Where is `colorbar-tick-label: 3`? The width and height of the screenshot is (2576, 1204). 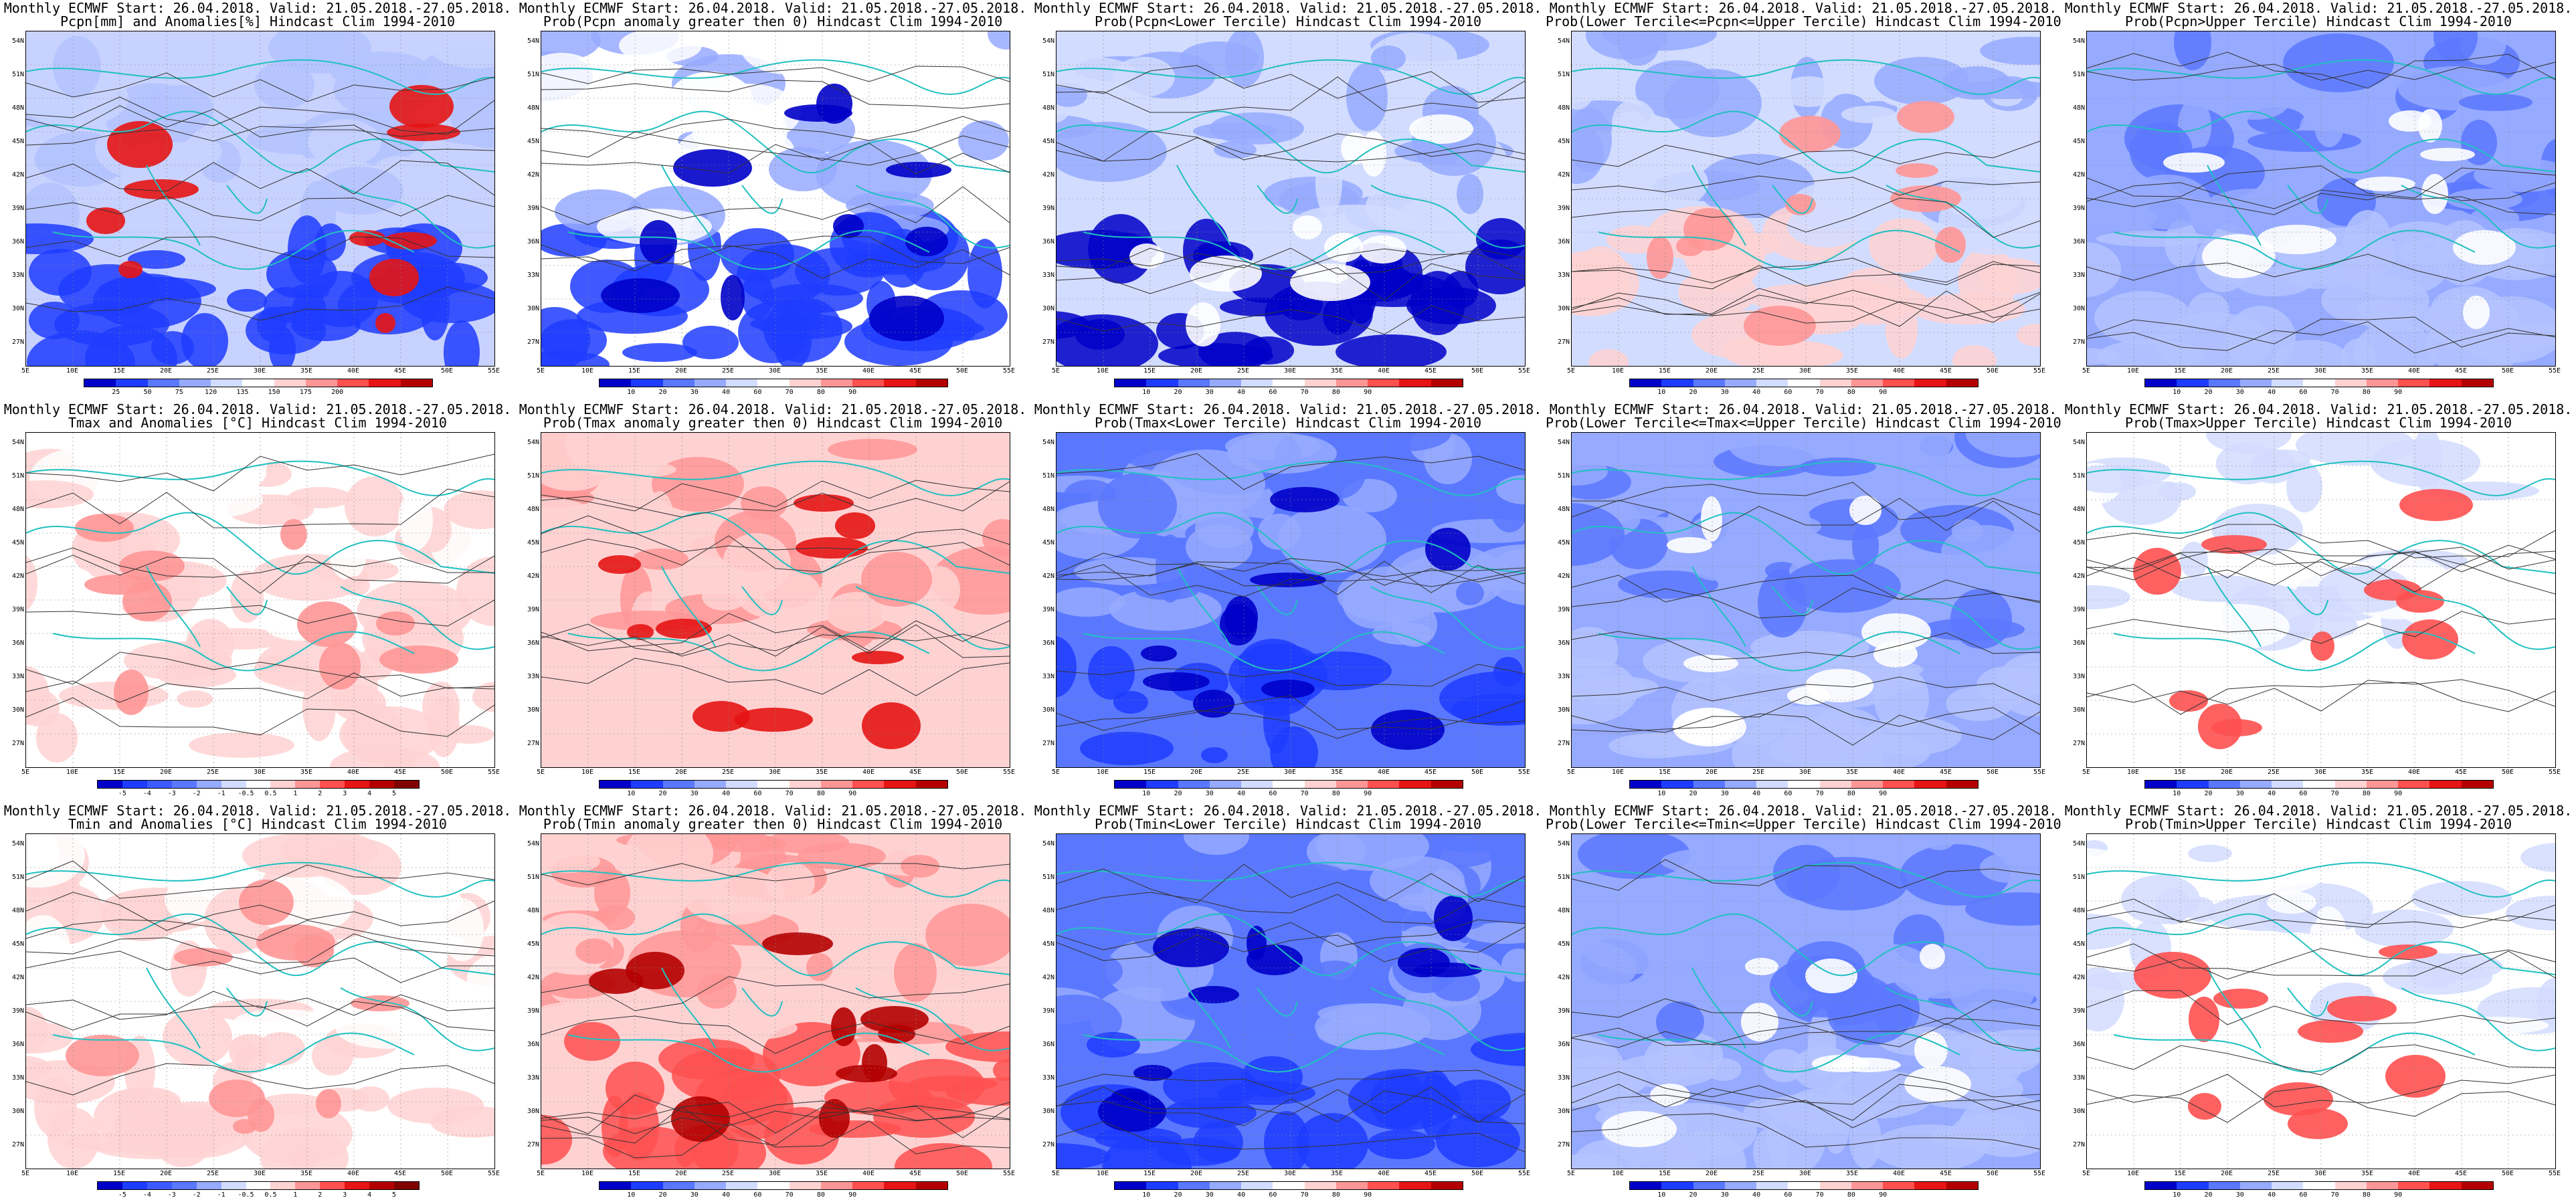 colorbar-tick-label: 3 is located at coordinates (345, 1195).